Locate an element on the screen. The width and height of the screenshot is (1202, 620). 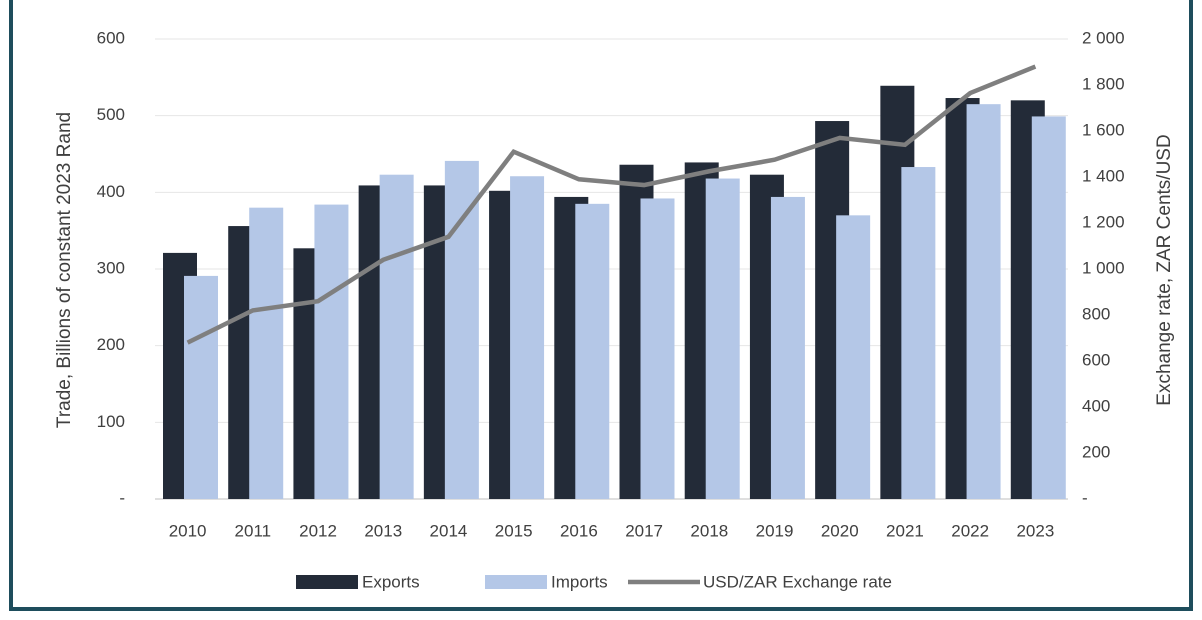
y2-tick-label: 1 000 is located at coordinates (1103, 267).